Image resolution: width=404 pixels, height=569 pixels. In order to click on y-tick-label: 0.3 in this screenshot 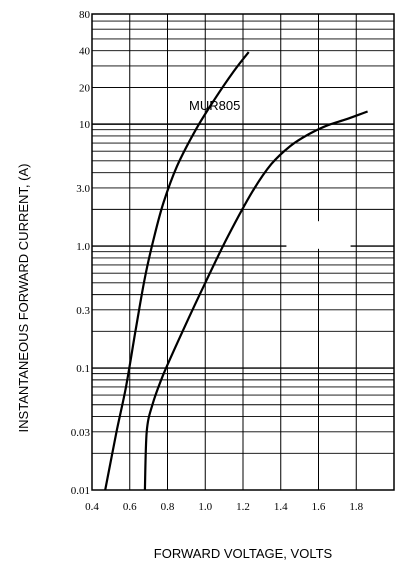, I will do `click(83, 311)`.